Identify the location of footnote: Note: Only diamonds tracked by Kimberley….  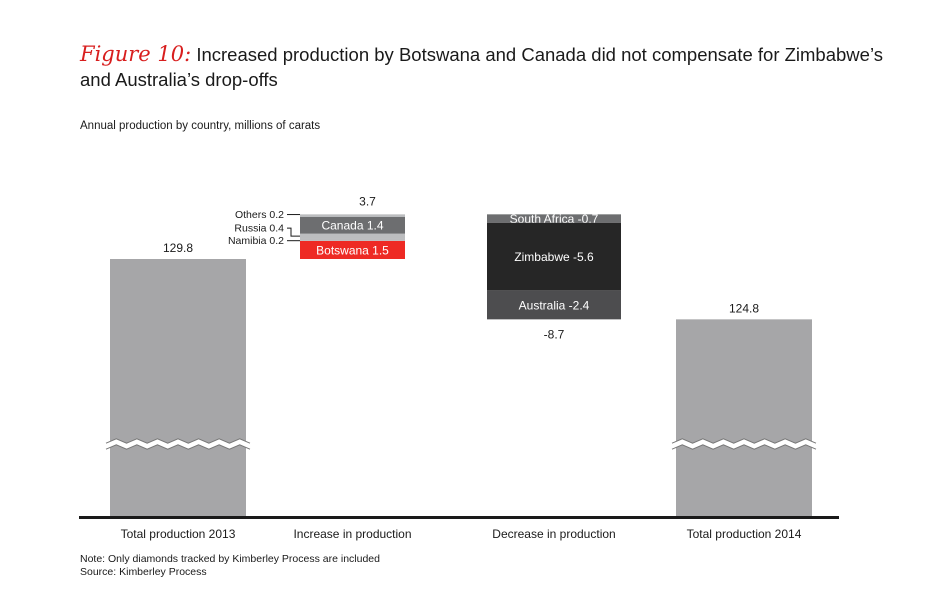
(230, 566).